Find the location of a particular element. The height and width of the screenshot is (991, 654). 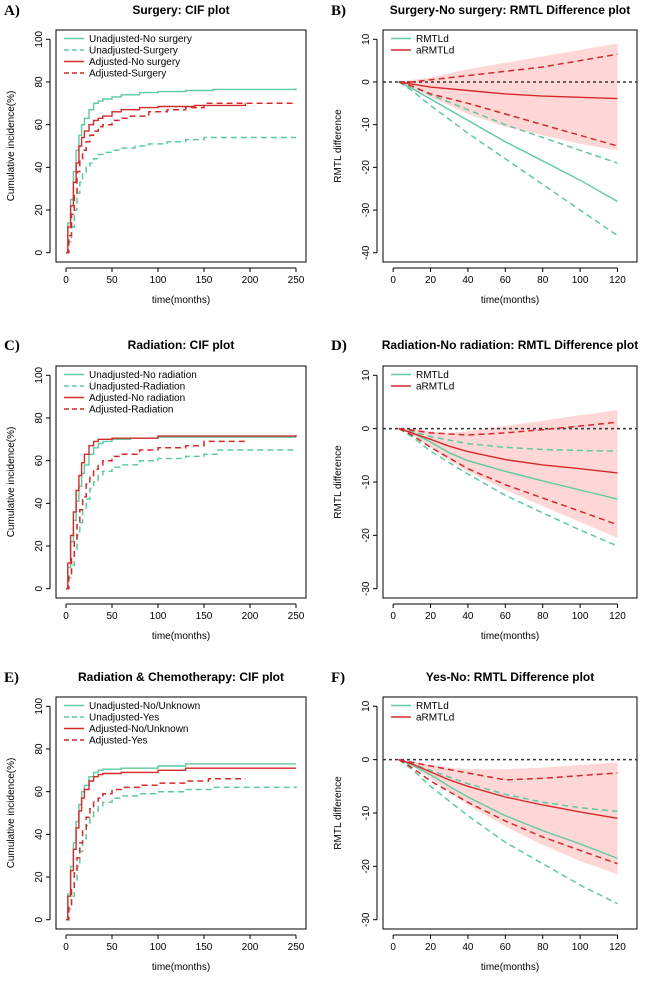

panel-label: E) is located at coordinates (11, 678).